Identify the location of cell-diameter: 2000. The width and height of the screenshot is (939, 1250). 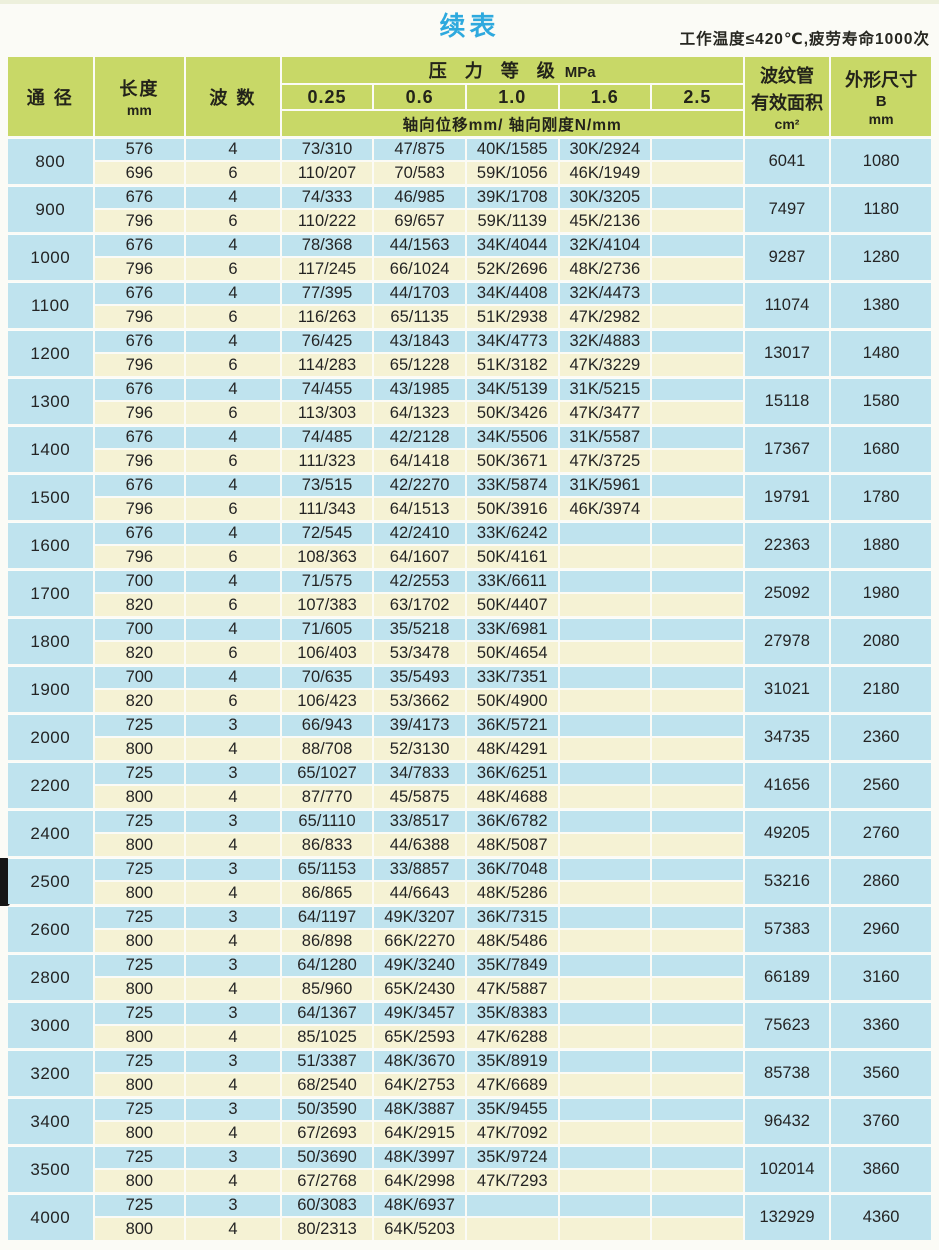
(50, 737).